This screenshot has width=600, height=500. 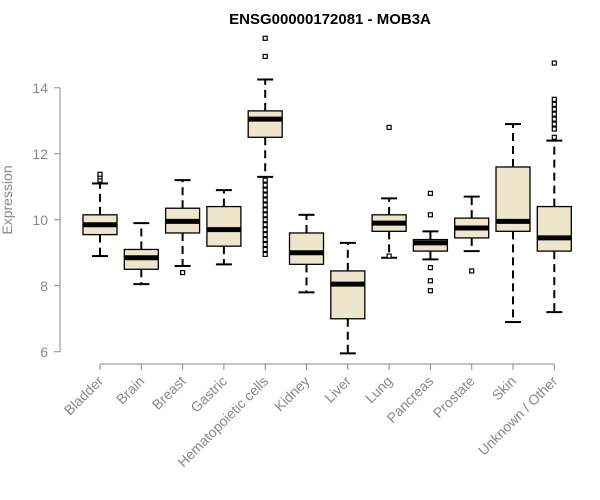 I want to click on box-pancreas, so click(x=430, y=242).